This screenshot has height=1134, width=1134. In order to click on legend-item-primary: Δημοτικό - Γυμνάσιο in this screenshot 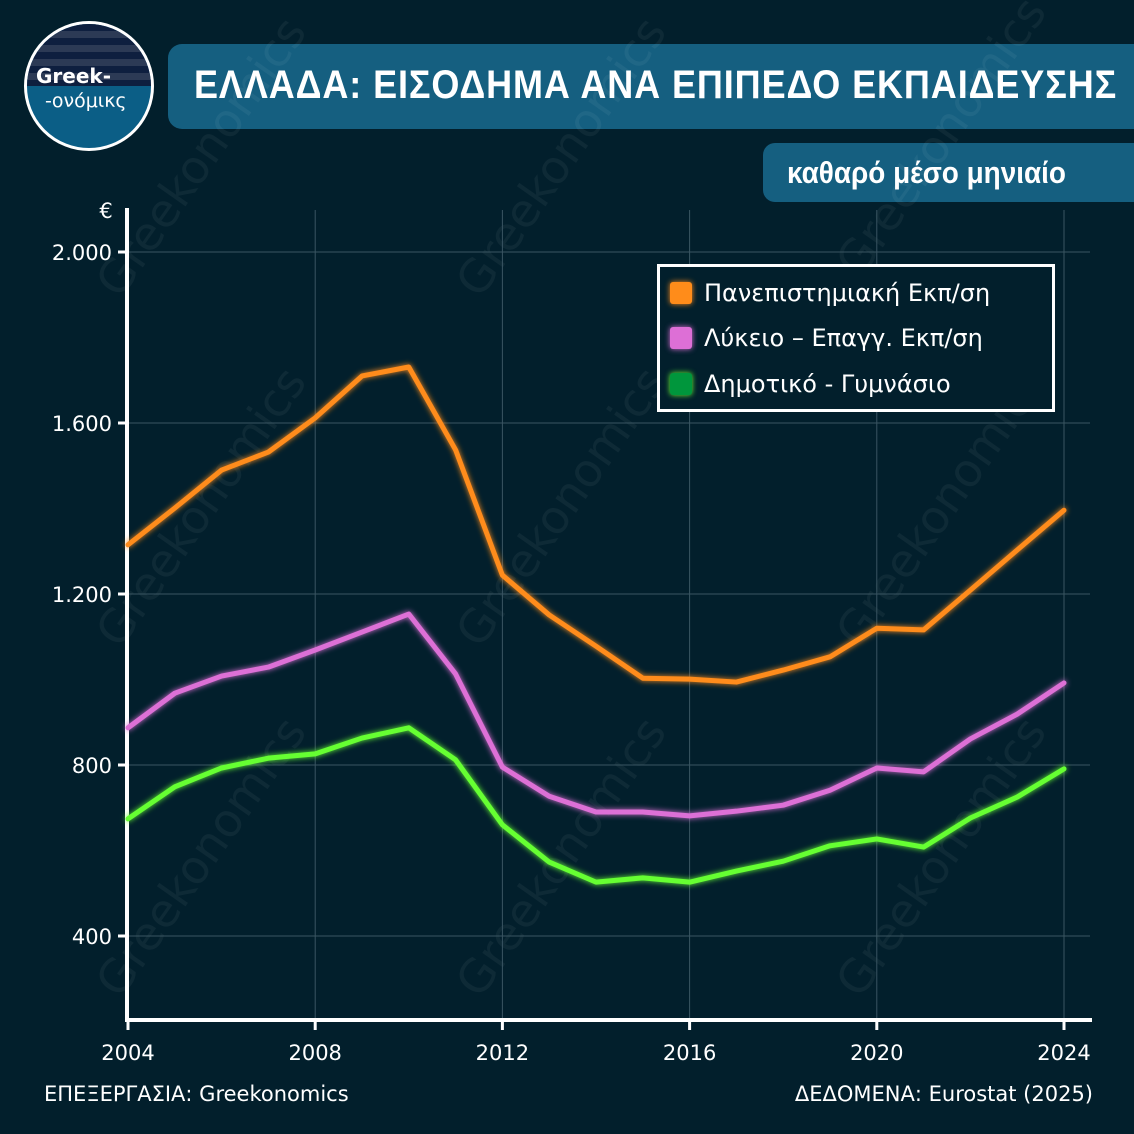, I will do `click(810, 384)`.